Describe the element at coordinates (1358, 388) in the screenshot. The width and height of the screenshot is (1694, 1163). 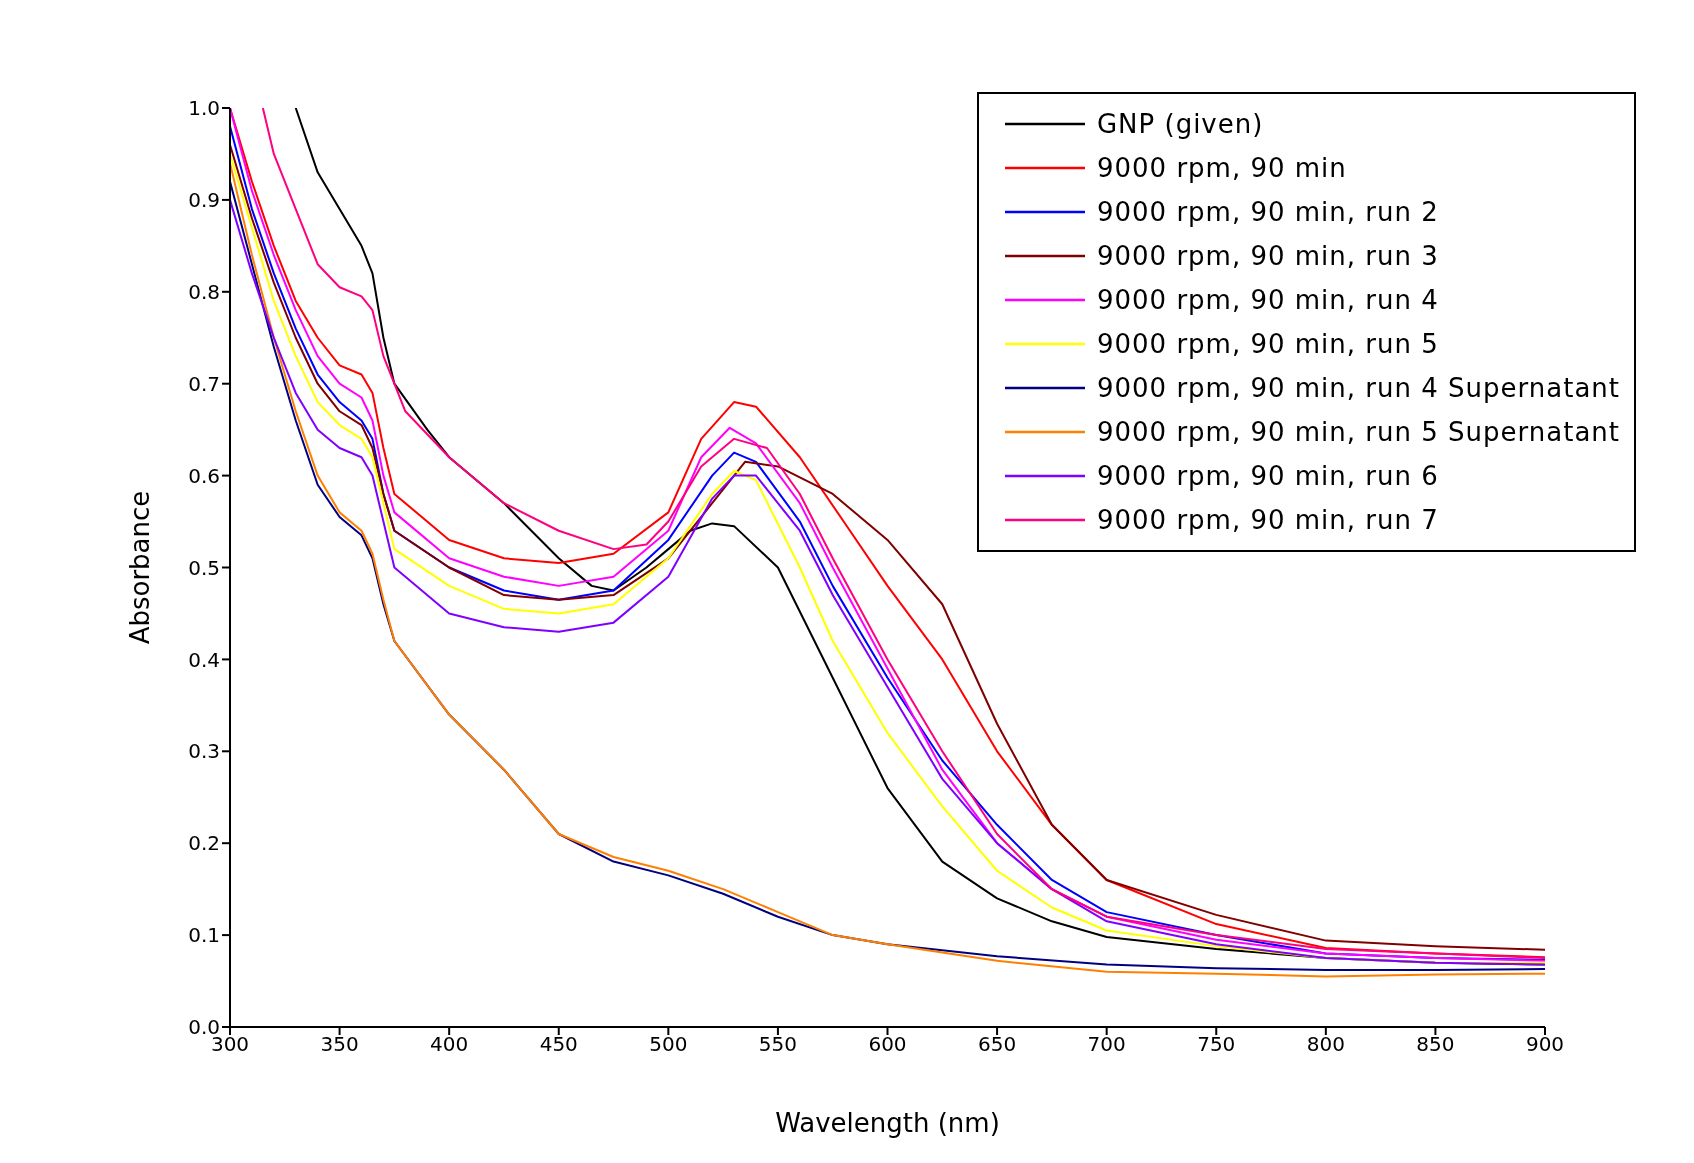
I see `legend-label: 9000 rpm, 90 min, run 4 Supernatant` at that location.